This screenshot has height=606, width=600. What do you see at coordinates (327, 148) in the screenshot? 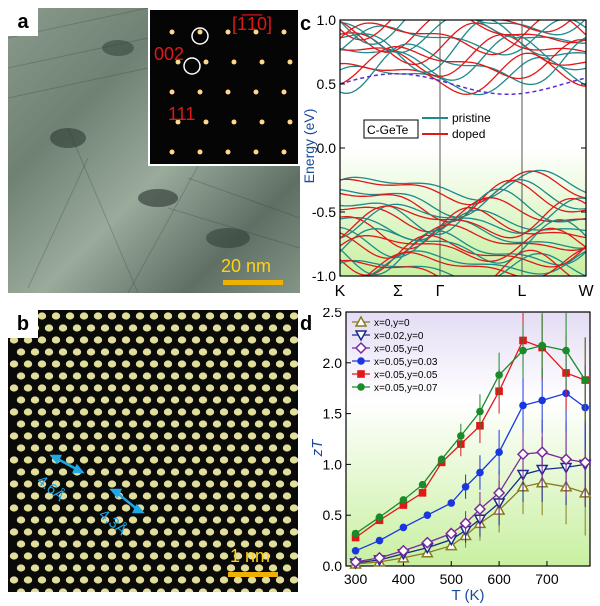
I see `y-tick-label-c: 0.0` at bounding box center [327, 148].